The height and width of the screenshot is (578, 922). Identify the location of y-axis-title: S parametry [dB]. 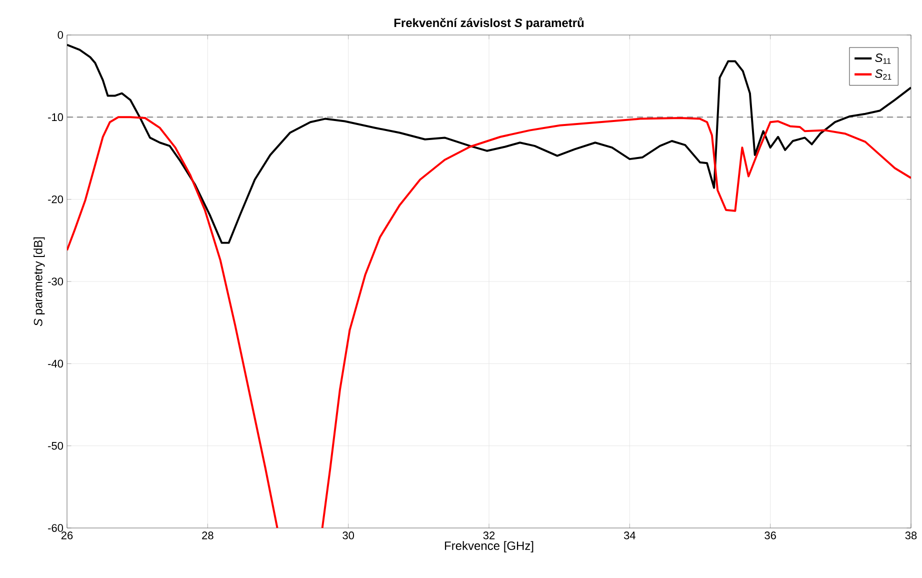
(39, 281).